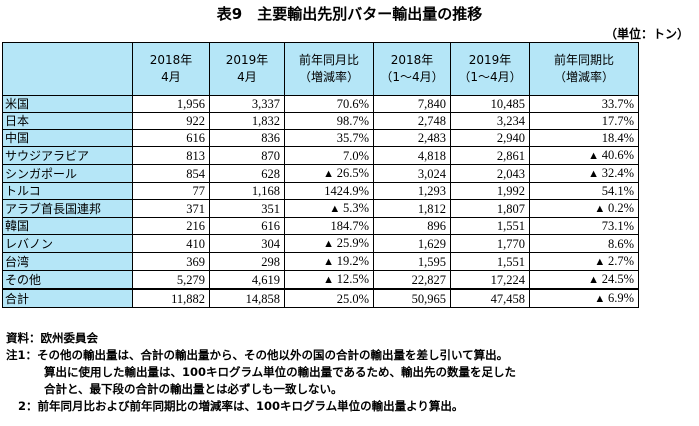 This screenshot has height=426, width=699. What do you see at coordinates (584, 155) in the screenshot?
I see `yoy-change-cell: 40.6%` at bounding box center [584, 155].